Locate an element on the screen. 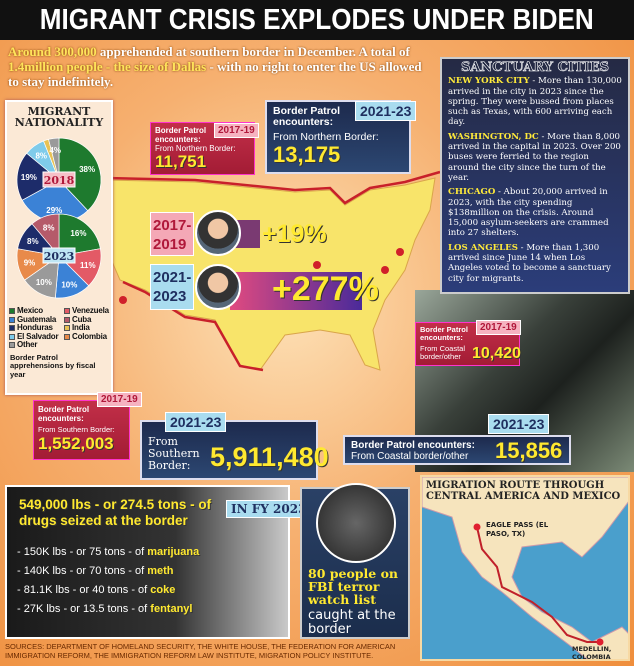 The image size is (634, 666). city-name: WASHINGTON, DC is located at coordinates (493, 136).